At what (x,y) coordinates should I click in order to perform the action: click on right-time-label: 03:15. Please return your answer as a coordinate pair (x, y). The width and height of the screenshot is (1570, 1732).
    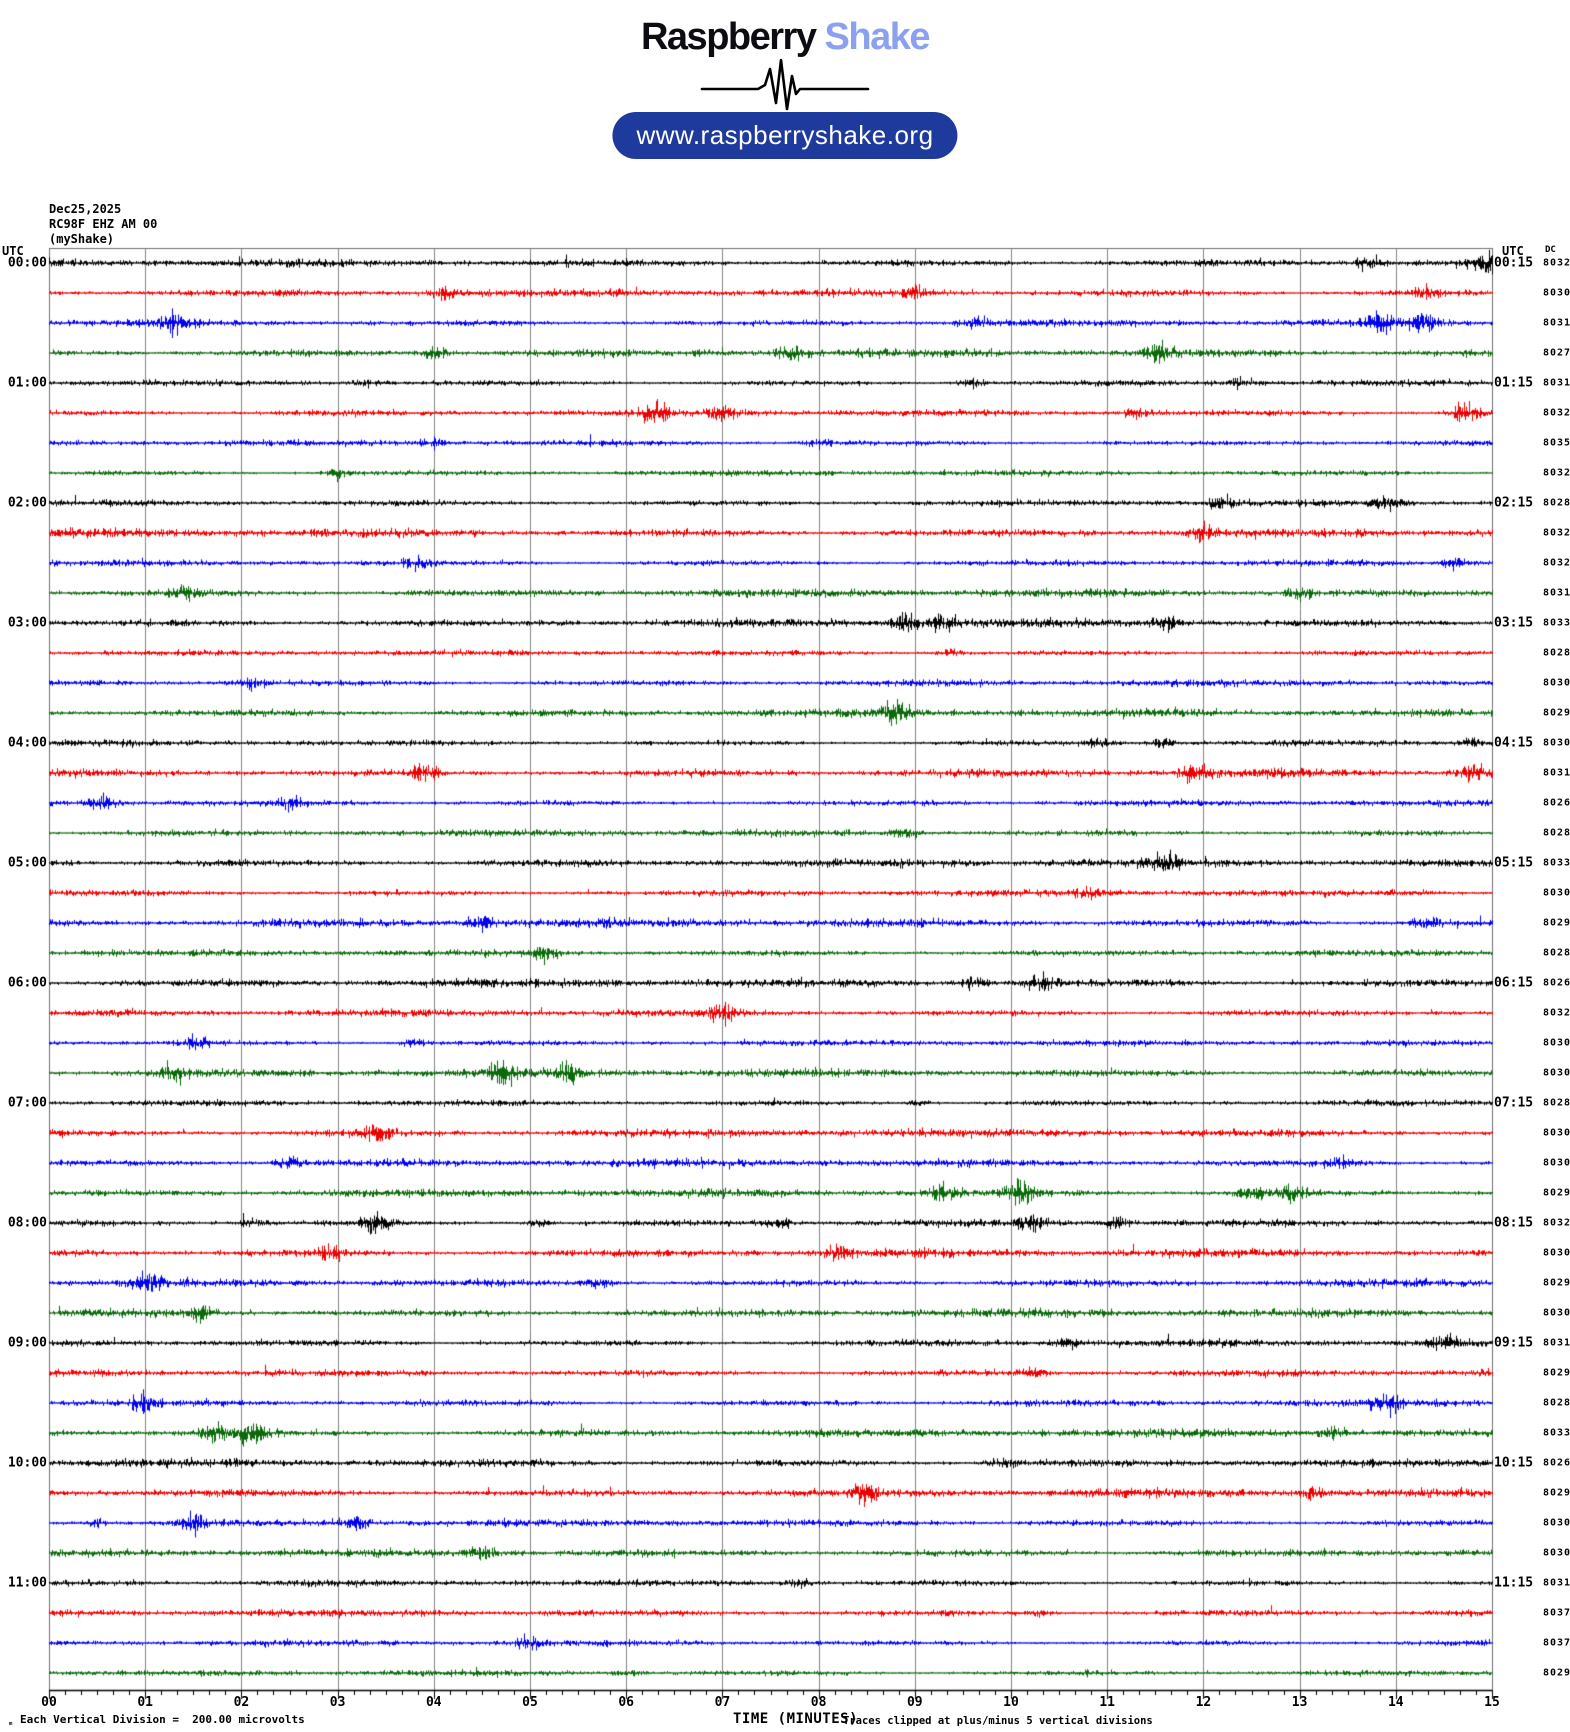
    Looking at the image, I should click on (1514, 623).